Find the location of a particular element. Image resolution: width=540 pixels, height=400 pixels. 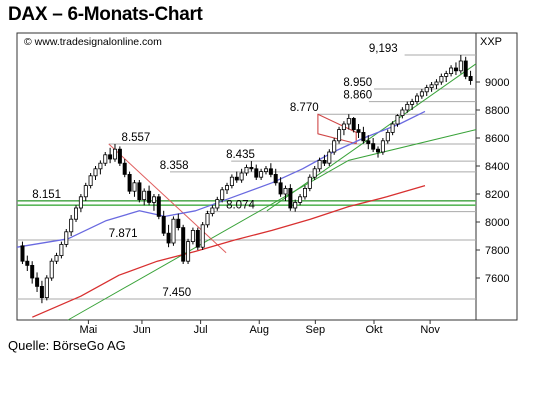

watermark: © www.tradesignalonline.com is located at coordinates (93, 42).